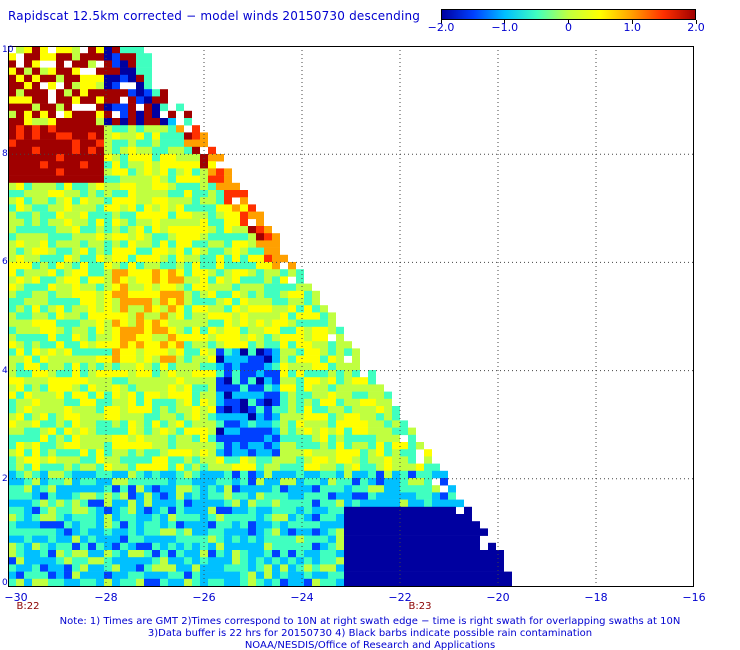  What do you see at coordinates (596, 597) in the screenshot?
I see `x-tick-label: −18` at bounding box center [596, 597].